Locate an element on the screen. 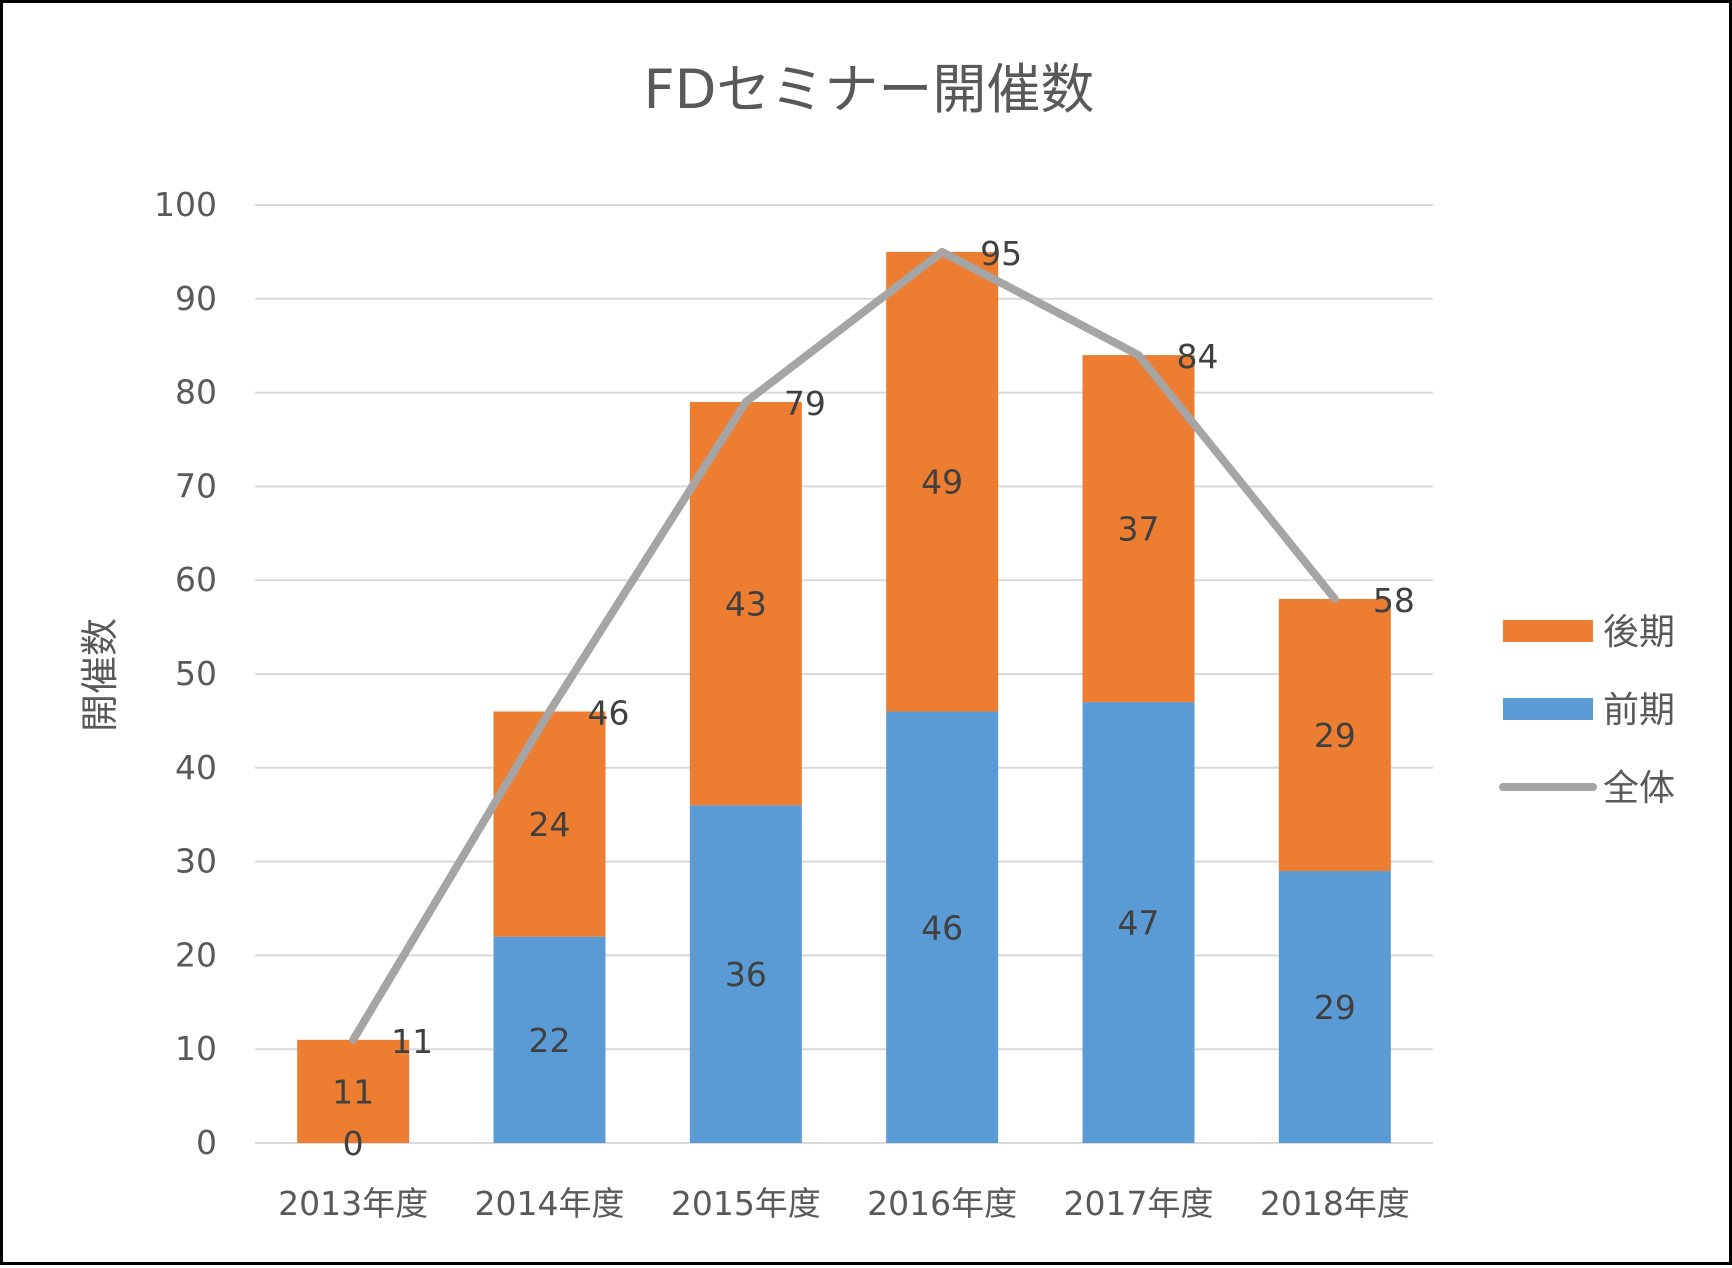  data-label-後期: 43 is located at coordinates (746, 604).